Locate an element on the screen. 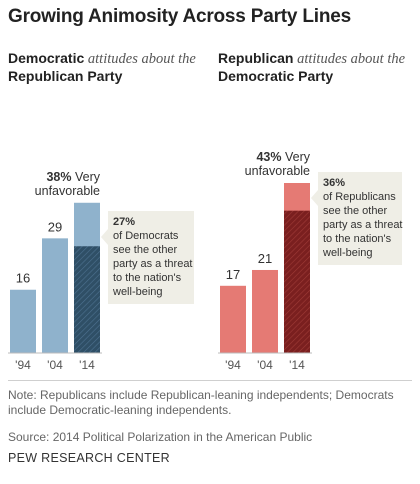 The width and height of the screenshot is (420, 484). rep-value-label-suffix: Very is located at coordinates (296, 157).